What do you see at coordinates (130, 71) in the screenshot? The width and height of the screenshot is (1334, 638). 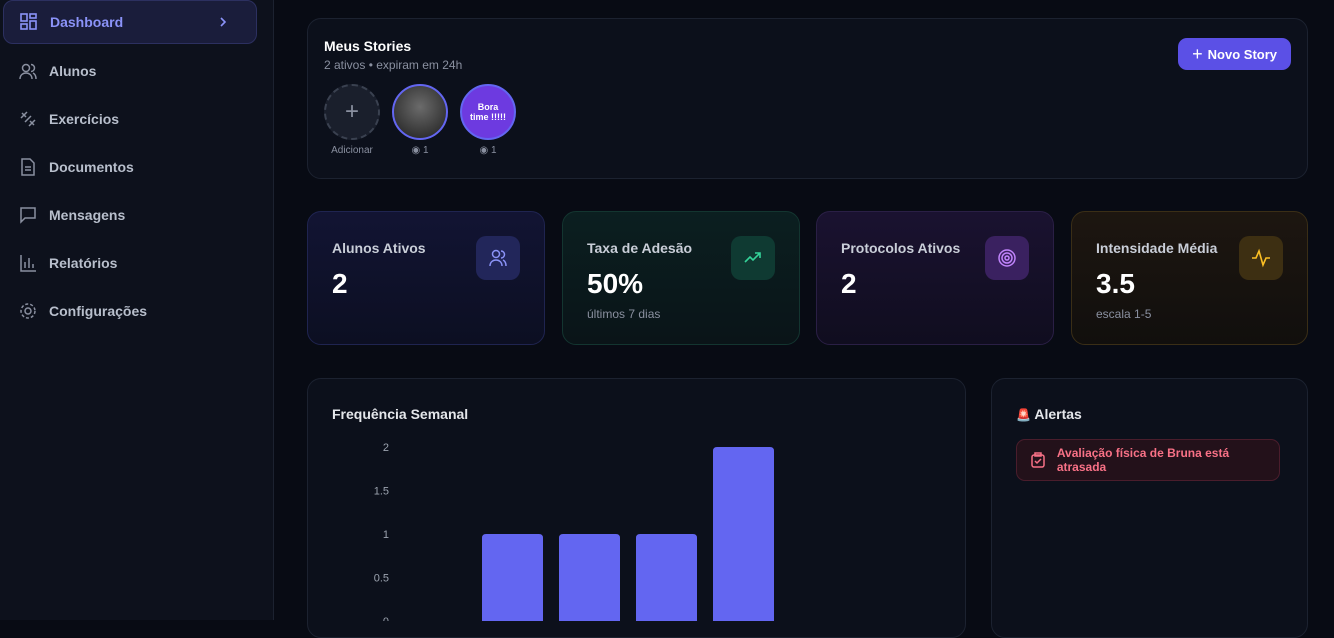 I see `nav-item: Alunos` at bounding box center [130, 71].